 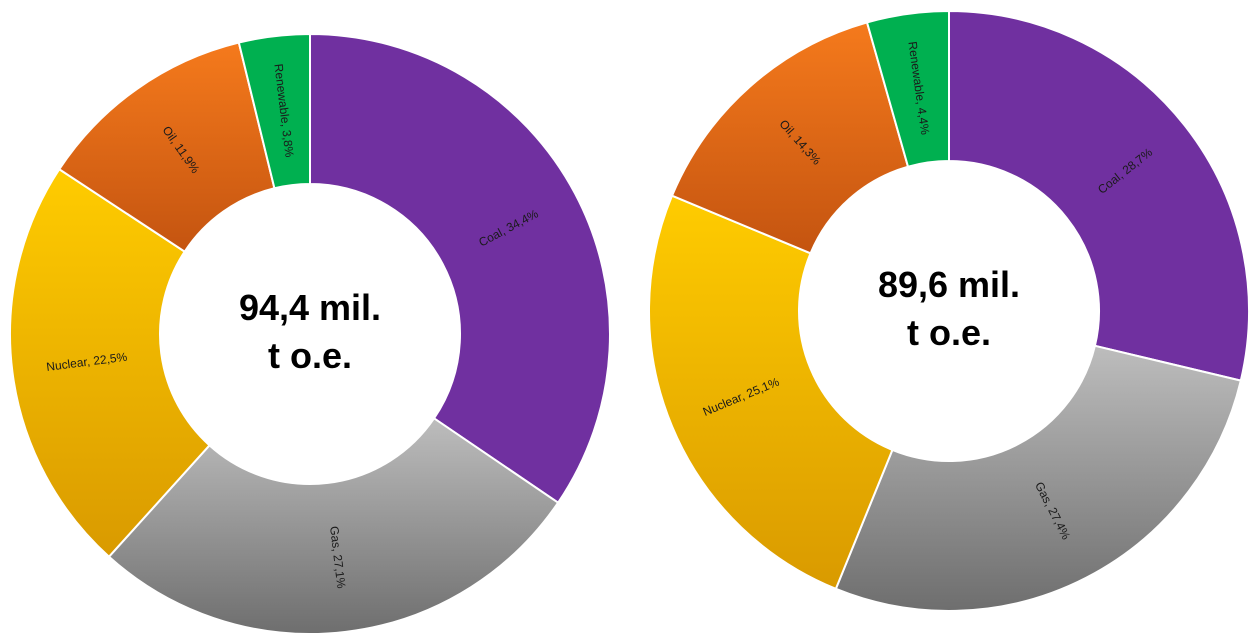 I want to click on center-label-line-1: 94,4 mil., so click(x=310, y=307).